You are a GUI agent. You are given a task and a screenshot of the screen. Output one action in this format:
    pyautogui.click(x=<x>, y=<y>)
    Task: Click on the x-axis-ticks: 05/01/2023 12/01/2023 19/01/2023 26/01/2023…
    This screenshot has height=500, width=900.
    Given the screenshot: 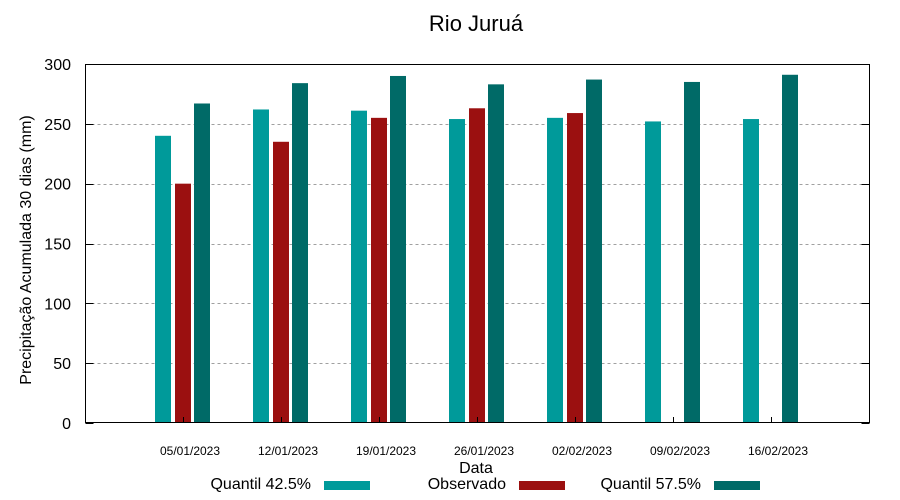 What is the action you would take?
    pyautogui.click(x=484, y=437)
    